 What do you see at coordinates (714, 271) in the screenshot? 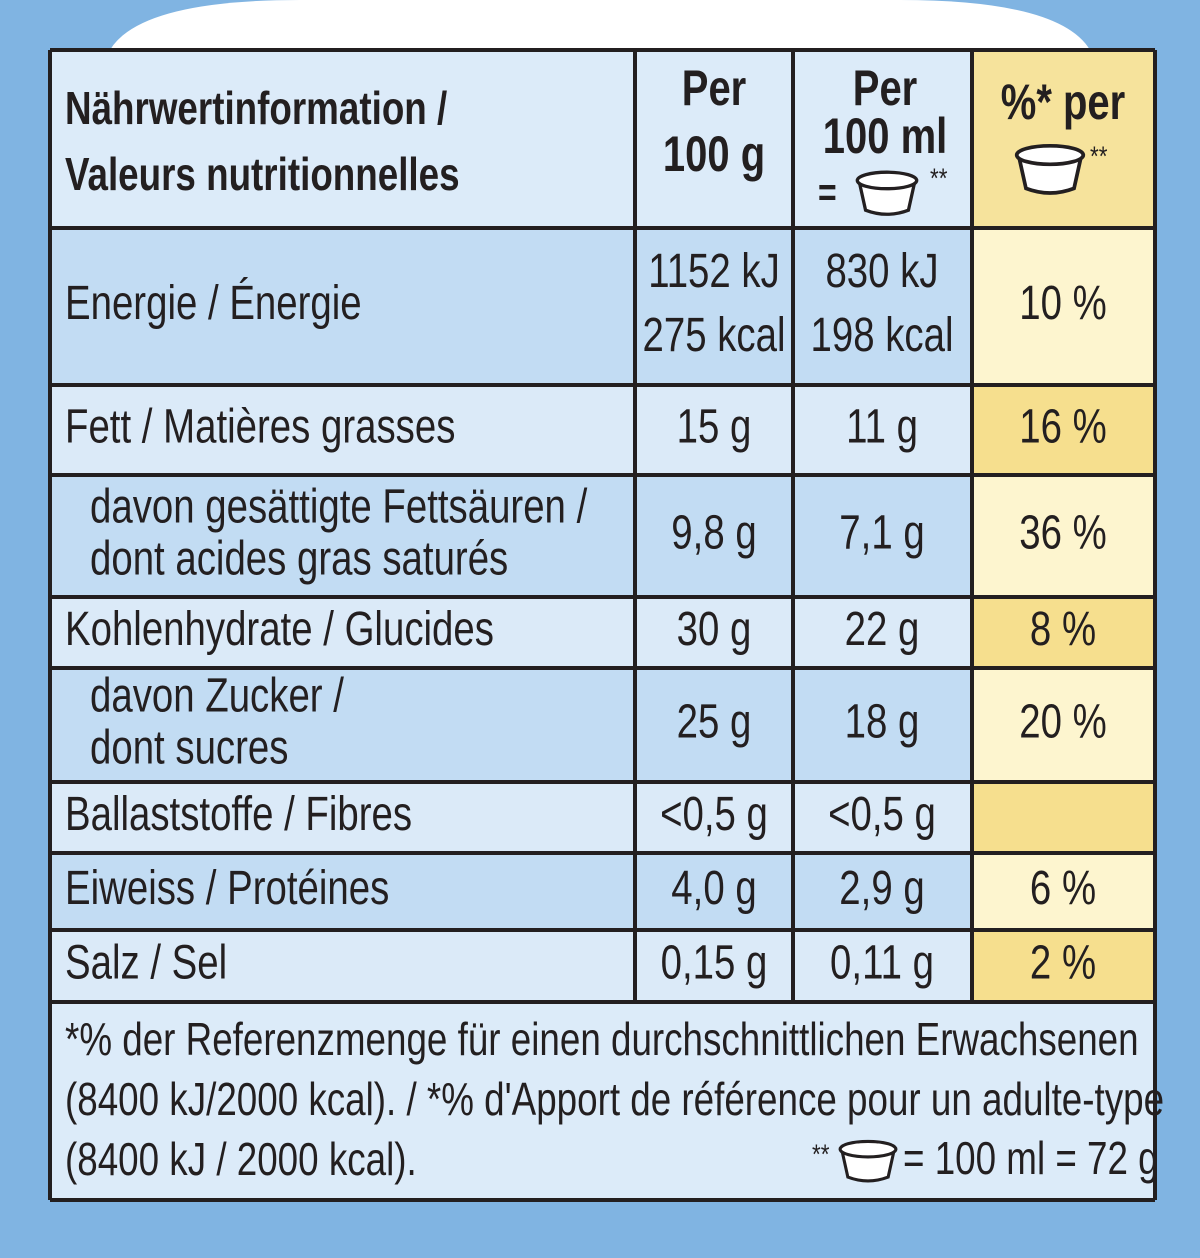
I see `row-value: 1152 kJ` at bounding box center [714, 271].